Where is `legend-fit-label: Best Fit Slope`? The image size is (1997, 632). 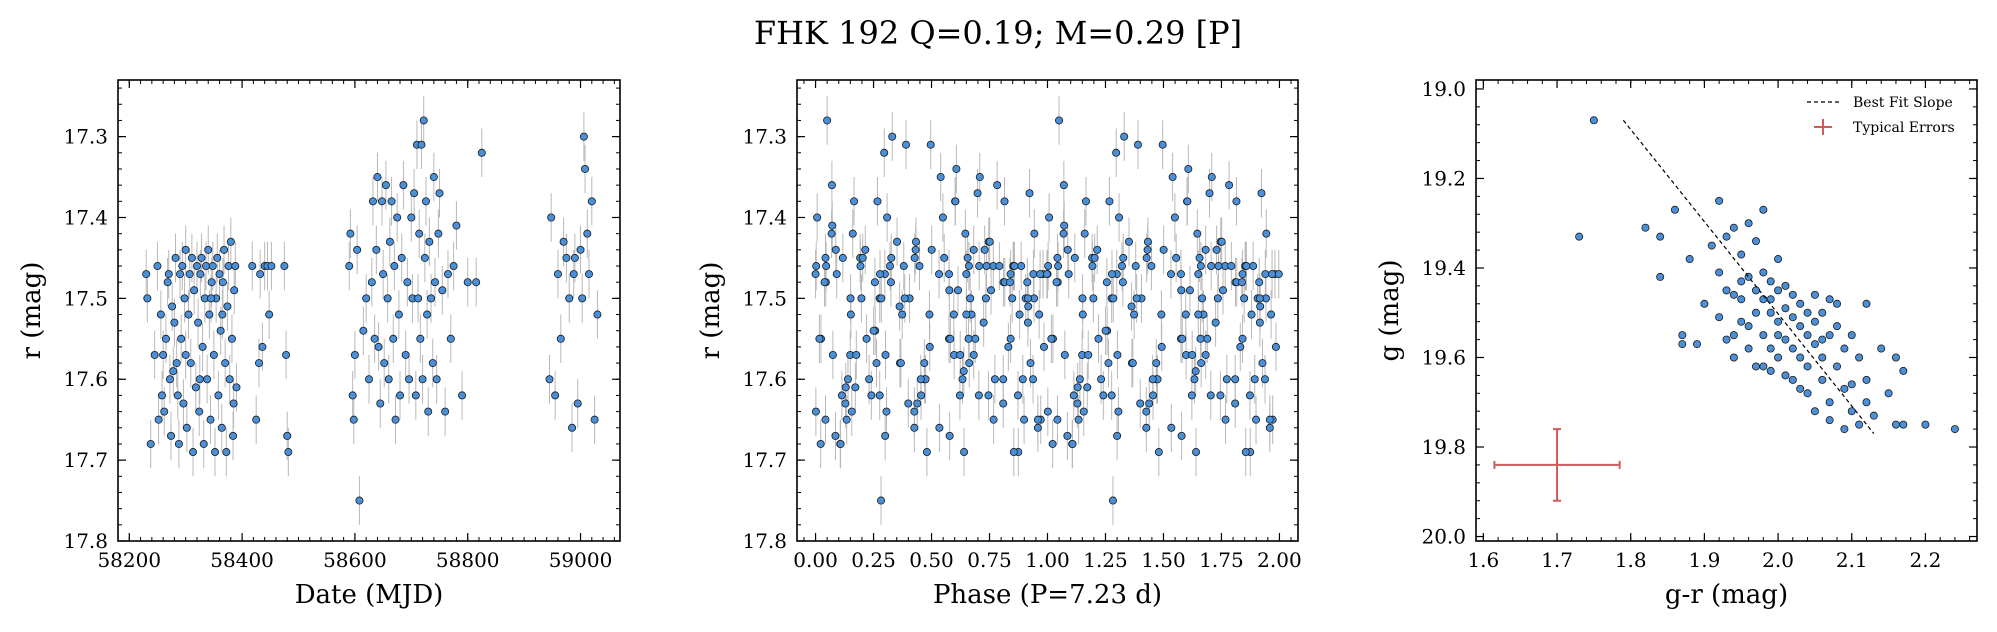
legend-fit-label: Best Fit Slope is located at coordinates (1903, 103).